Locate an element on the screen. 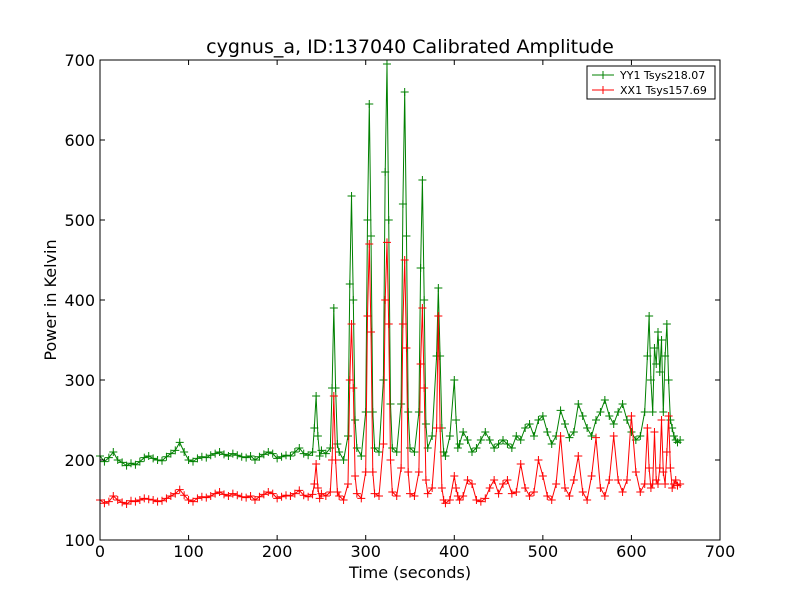  legend-box is located at coordinates (651, 82).